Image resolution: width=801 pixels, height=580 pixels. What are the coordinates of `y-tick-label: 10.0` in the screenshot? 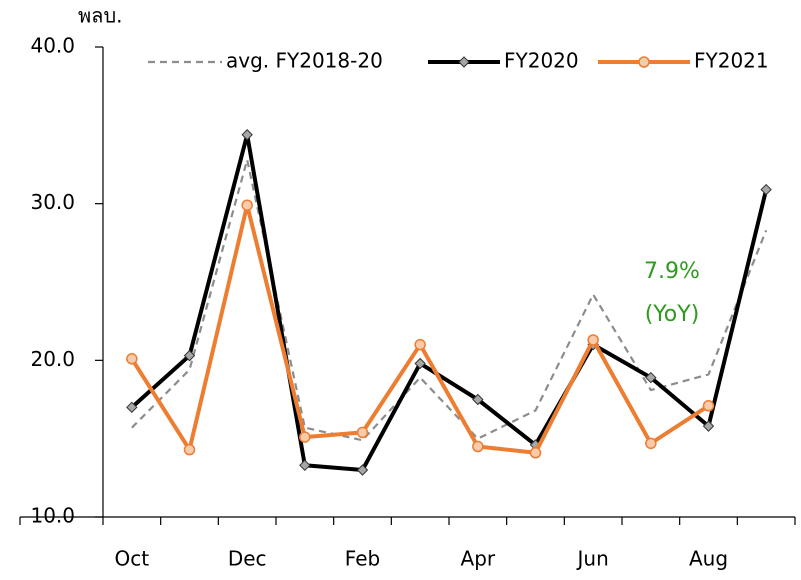 It's located at (52, 516).